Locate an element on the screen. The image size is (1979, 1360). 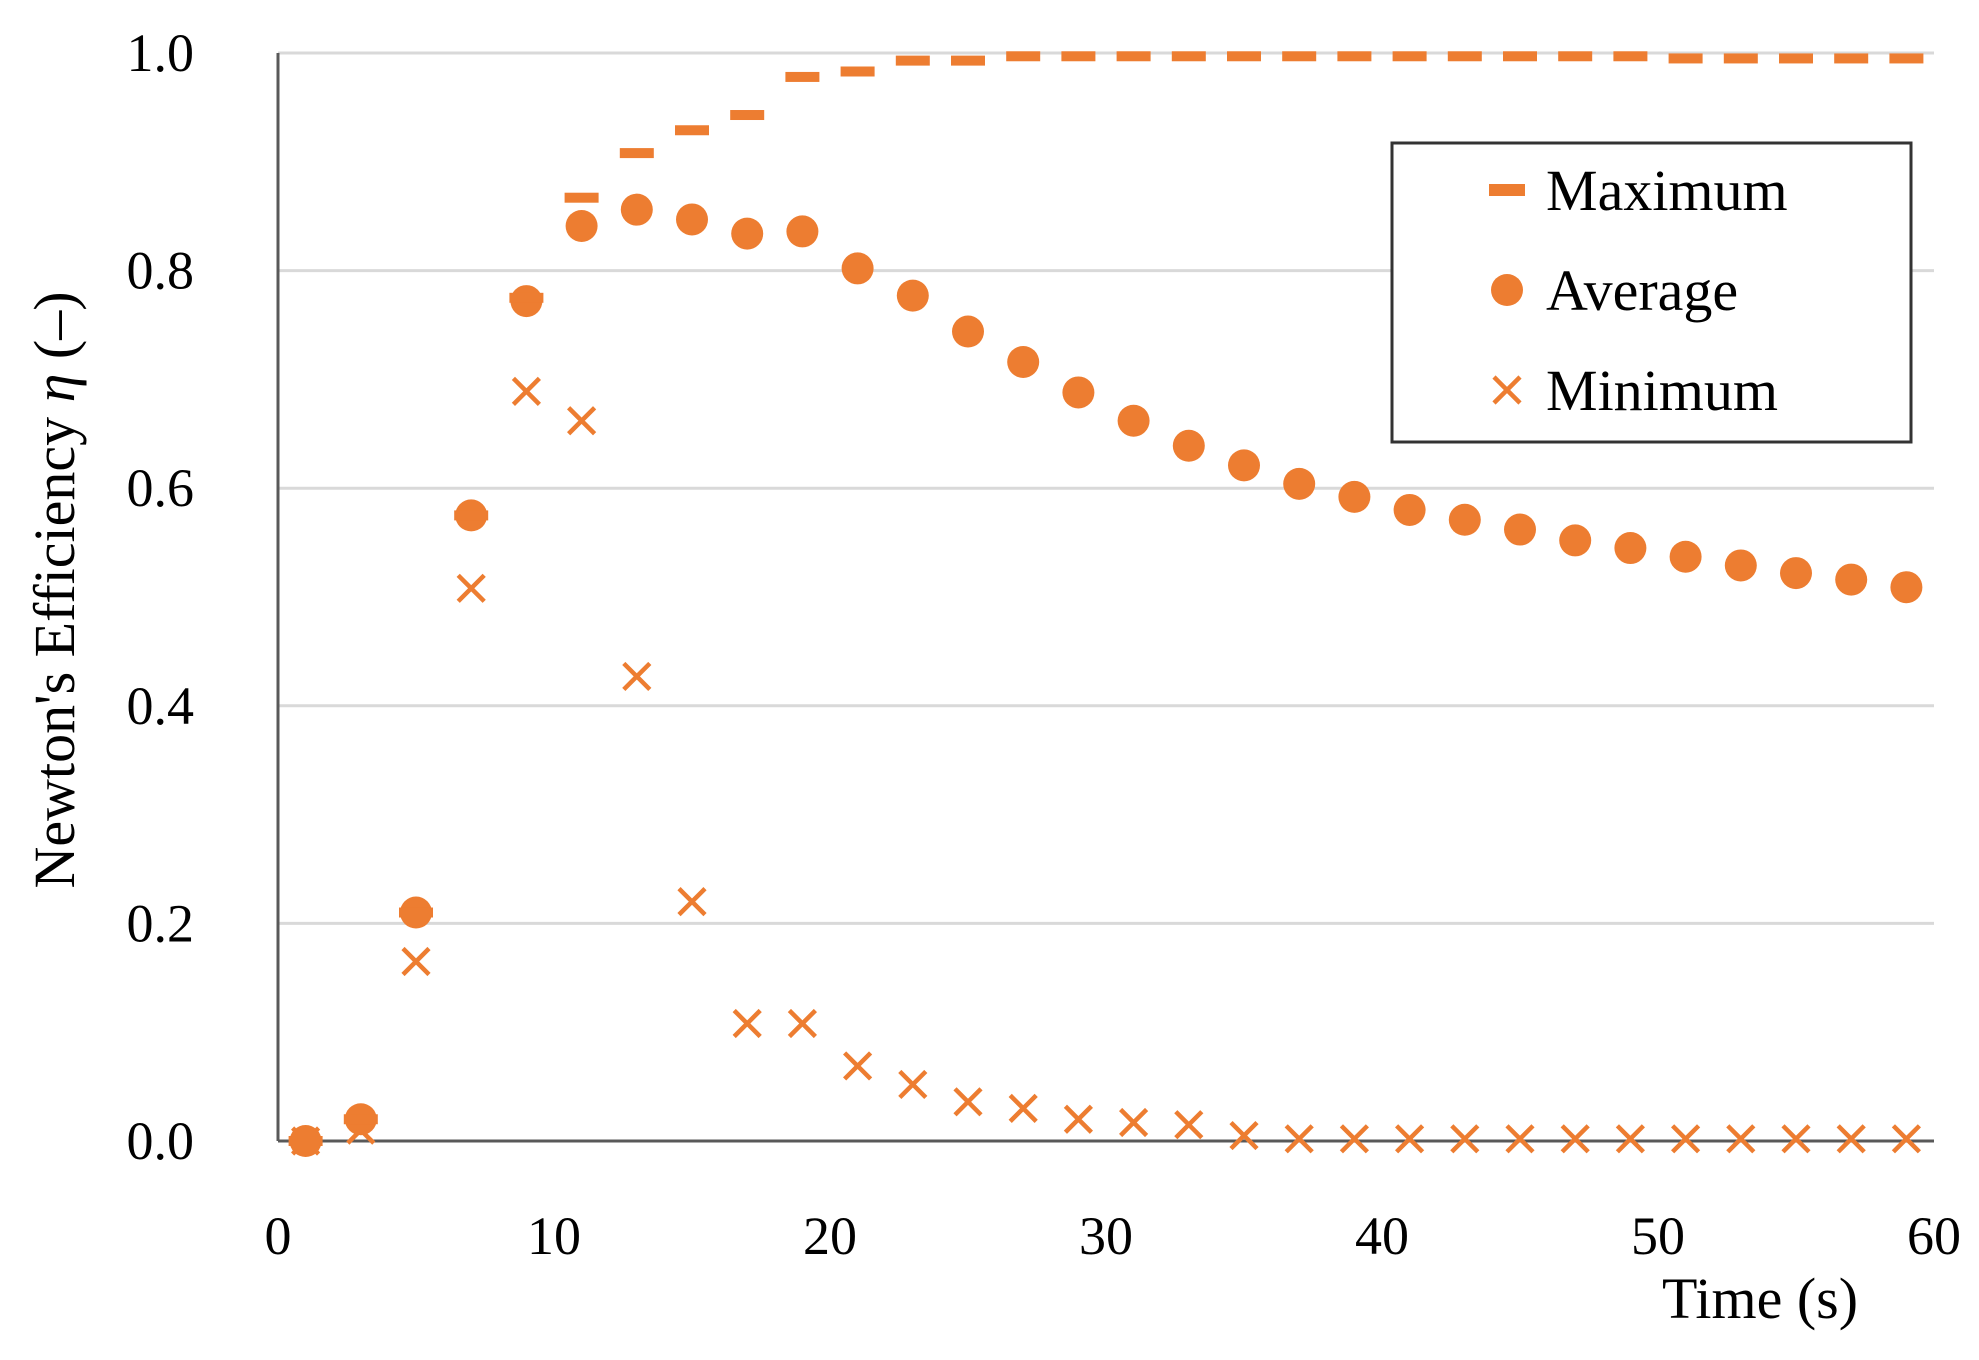
legend-maximum-icon is located at coordinates (1507, 190).